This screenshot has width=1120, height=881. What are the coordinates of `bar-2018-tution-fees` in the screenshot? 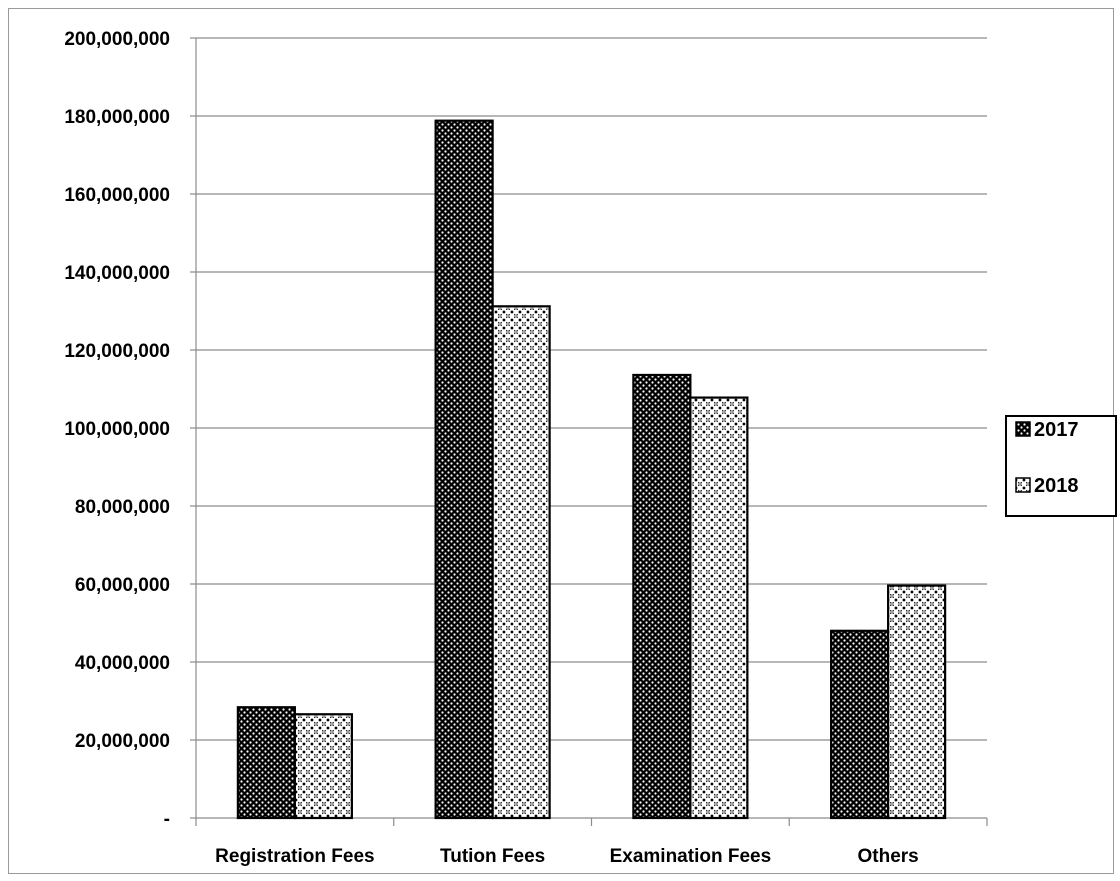 It's located at (521, 562).